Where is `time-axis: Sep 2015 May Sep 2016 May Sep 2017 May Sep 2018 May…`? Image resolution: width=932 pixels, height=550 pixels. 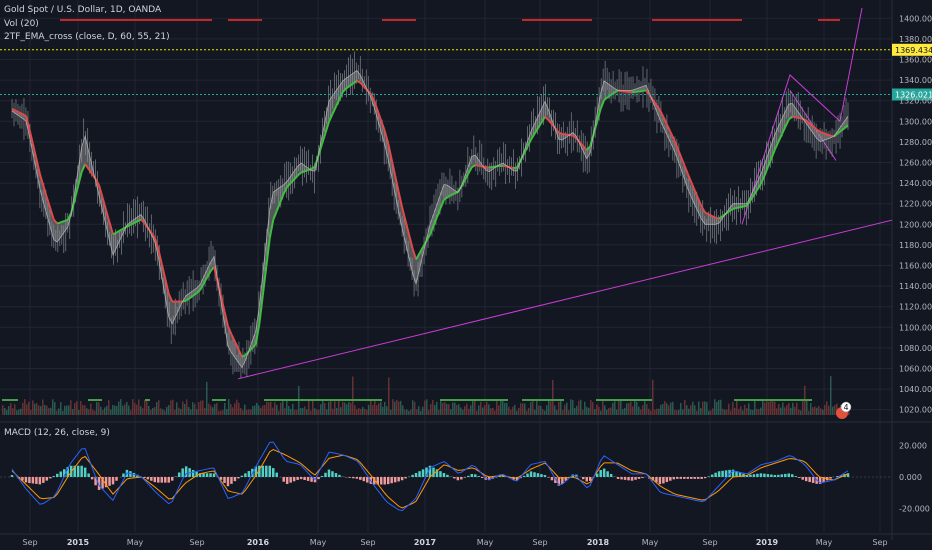 time-axis: Sep 2015 May Sep 2016 May Sep 2017 May Sep 2018 May… is located at coordinates (454, 542).